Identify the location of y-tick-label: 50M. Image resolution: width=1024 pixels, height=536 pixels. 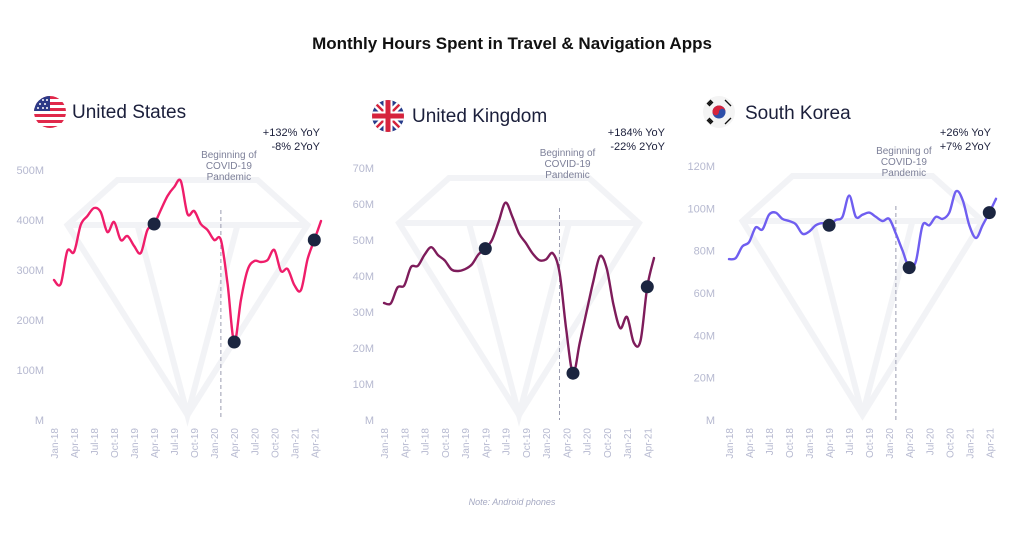
(363, 241).